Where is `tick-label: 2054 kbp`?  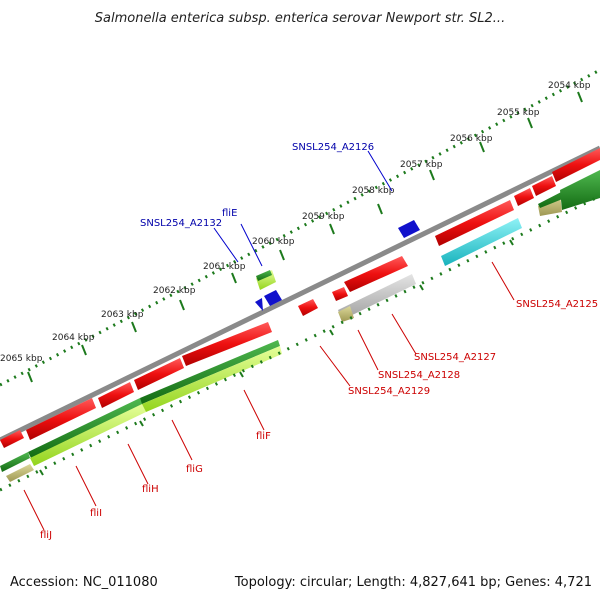 tick-label: 2054 kbp is located at coordinates (569, 86).